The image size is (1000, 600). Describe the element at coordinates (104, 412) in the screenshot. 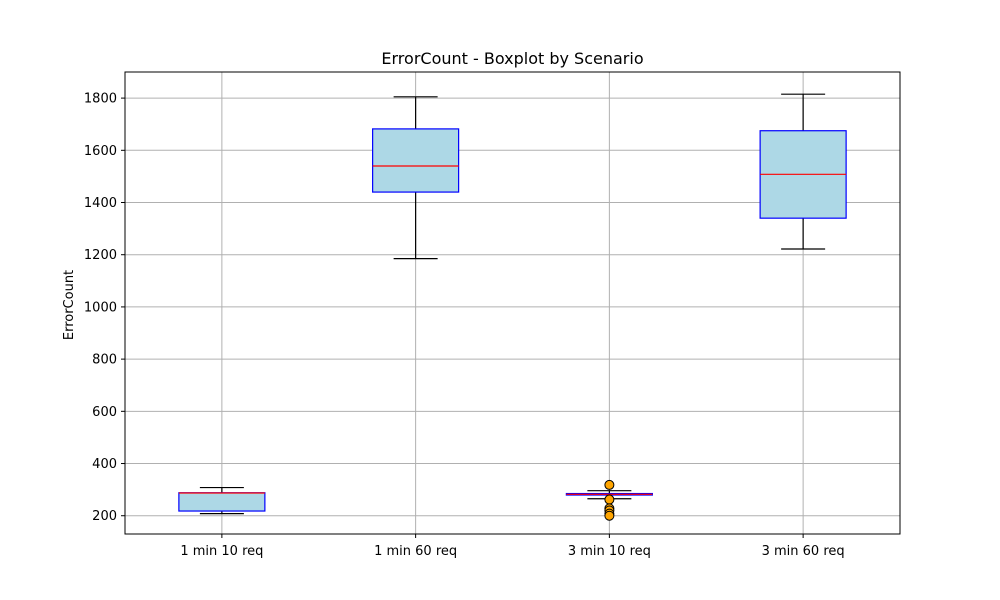

I see `y-tick-label: 600` at that location.